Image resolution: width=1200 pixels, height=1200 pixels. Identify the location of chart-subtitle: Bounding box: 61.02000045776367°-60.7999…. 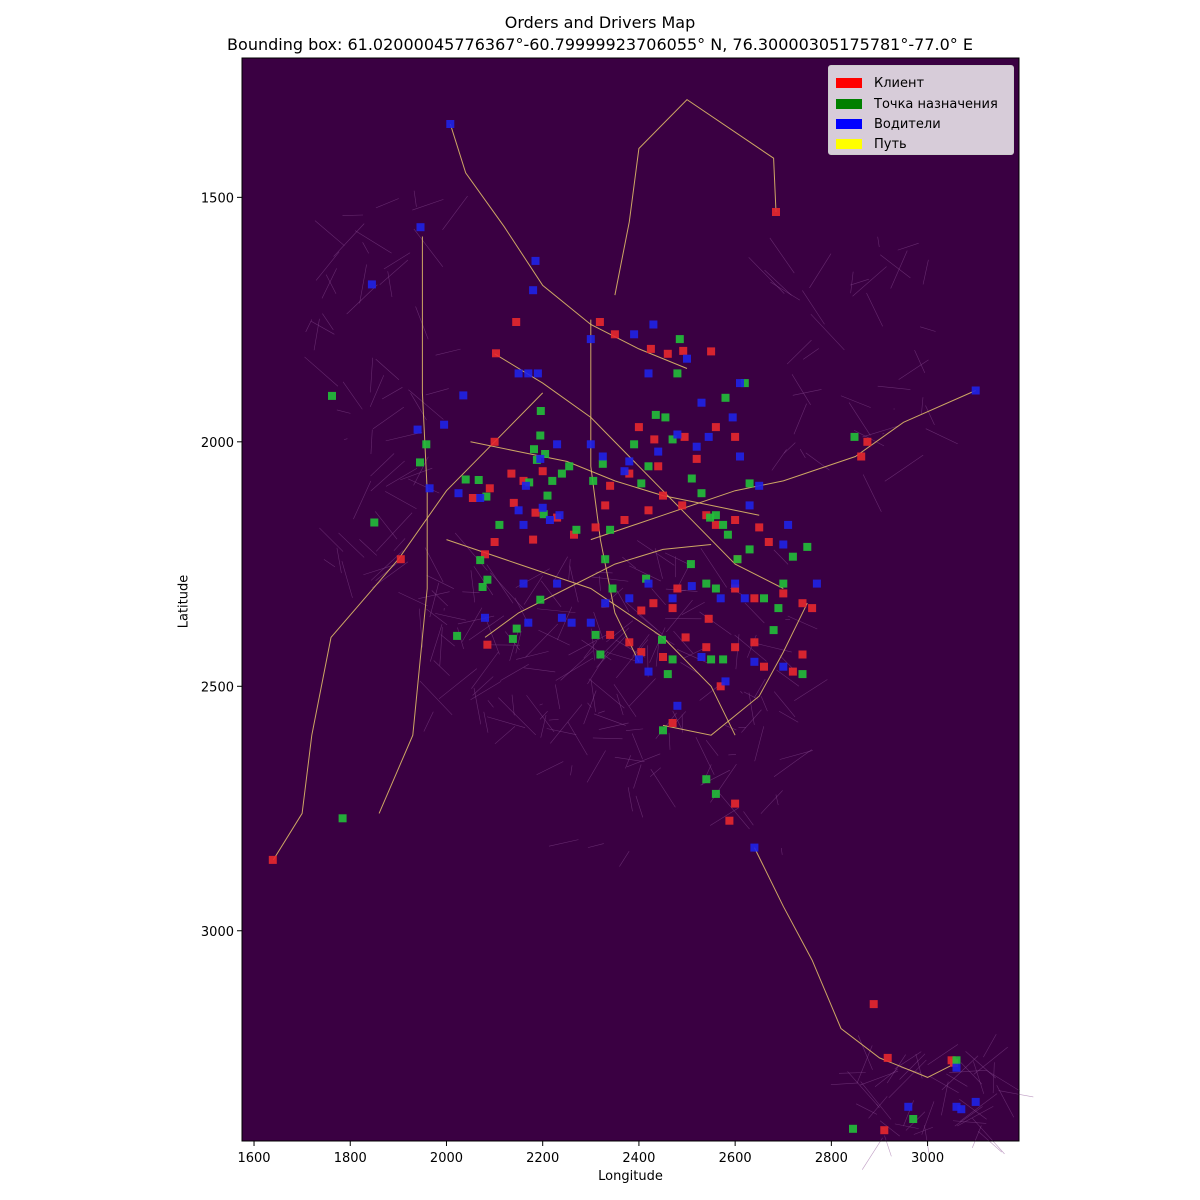
(600, 44).